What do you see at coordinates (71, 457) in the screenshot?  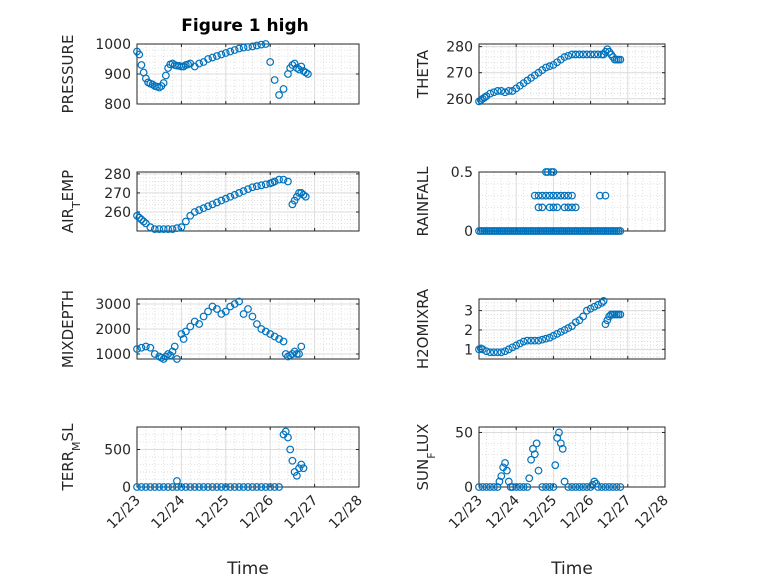 I see `y-axis-label: TERRMSL` at bounding box center [71, 457].